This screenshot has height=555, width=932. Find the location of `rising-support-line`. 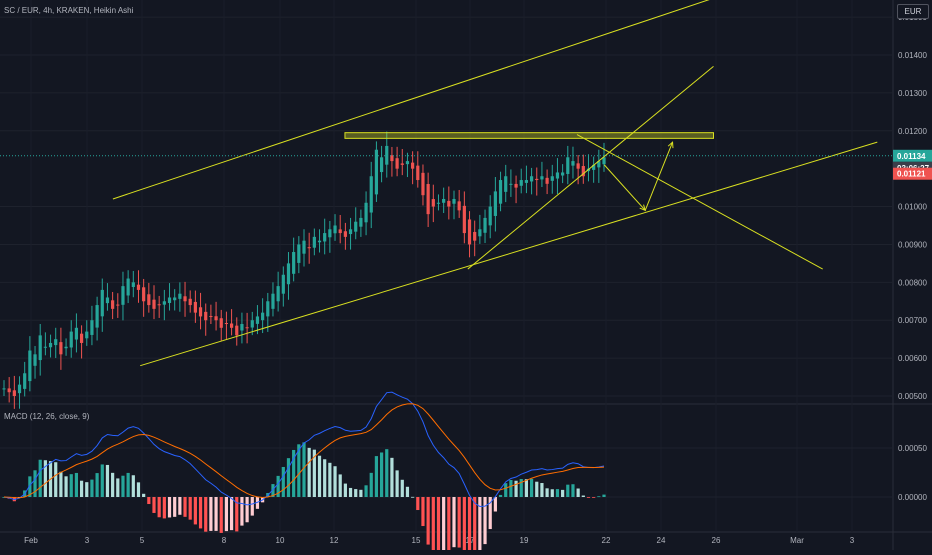

rising-support-line is located at coordinates (590, 167).